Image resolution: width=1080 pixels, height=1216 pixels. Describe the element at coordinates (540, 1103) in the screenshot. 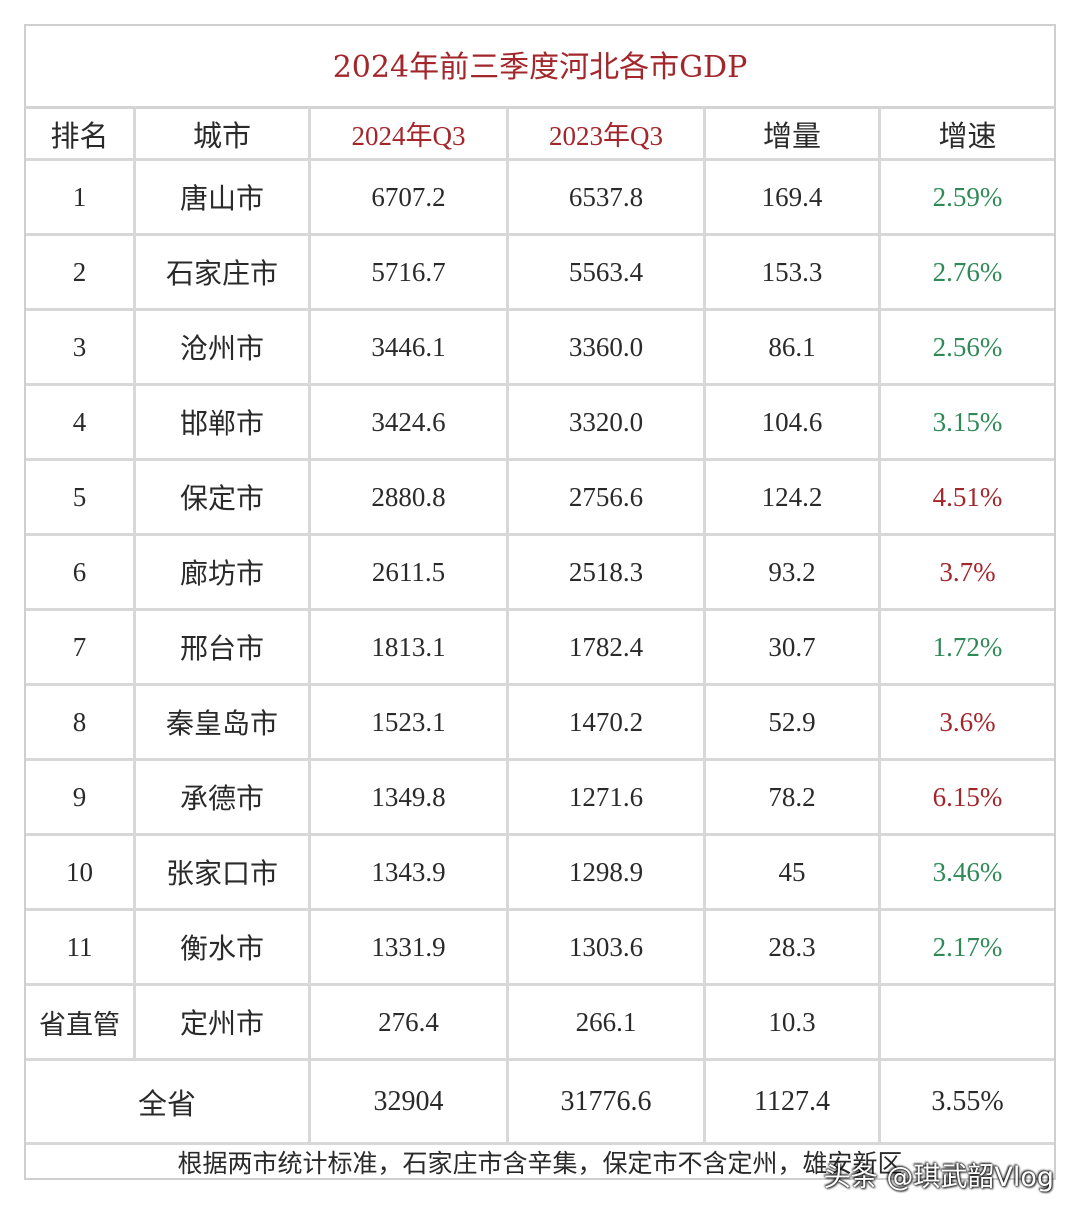

I see `total-row: 全省 32904 31776.6 1127.4 3.55%` at that location.